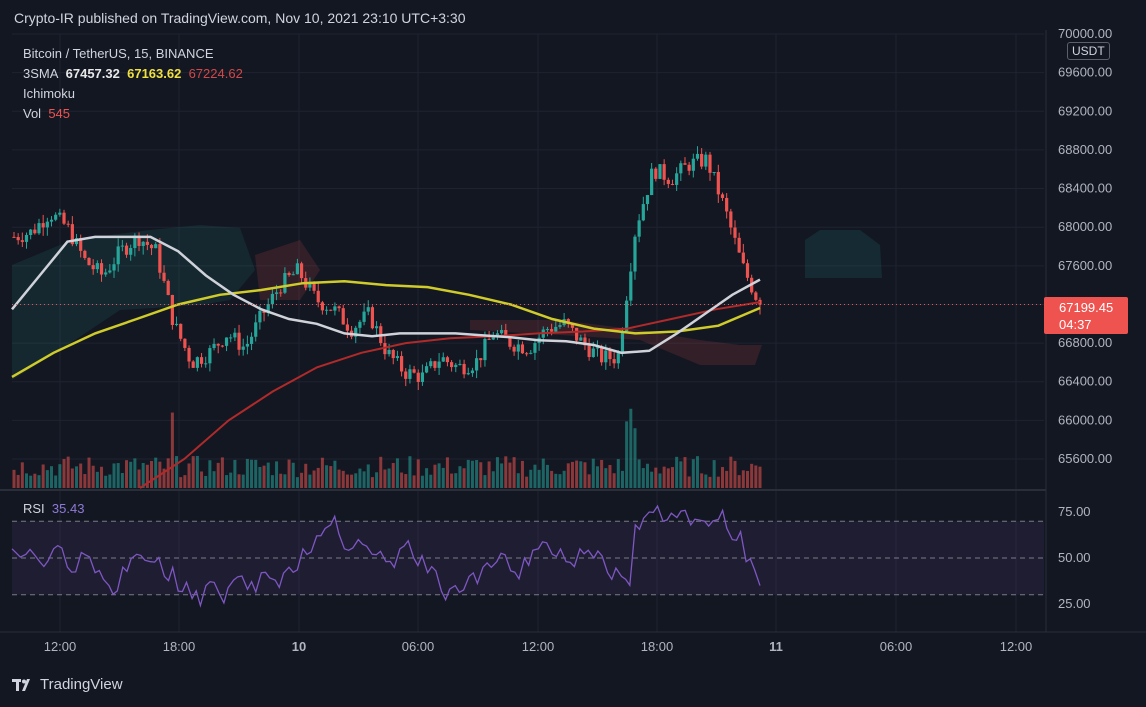 Image resolution: width=1146 pixels, height=707 pixels. I want to click on price-tick-label: 68000.00, so click(1085, 226).